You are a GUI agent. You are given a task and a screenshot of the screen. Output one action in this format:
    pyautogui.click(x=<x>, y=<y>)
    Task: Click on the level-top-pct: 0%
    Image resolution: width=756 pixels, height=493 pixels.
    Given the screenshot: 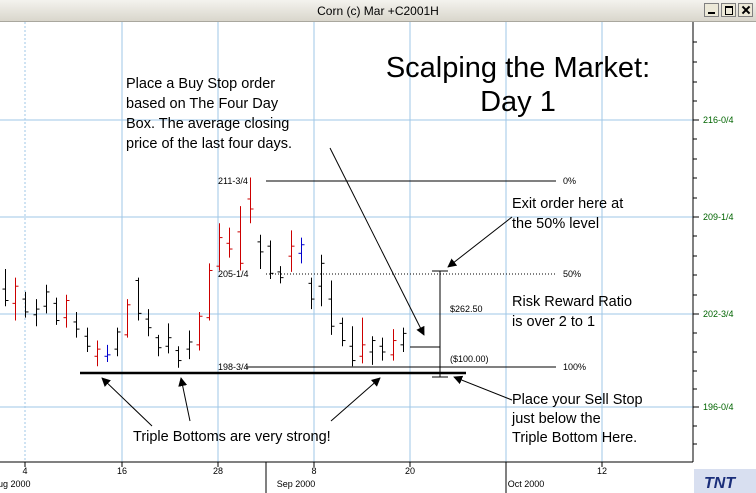 What is the action you would take?
    pyautogui.click(x=569, y=181)
    